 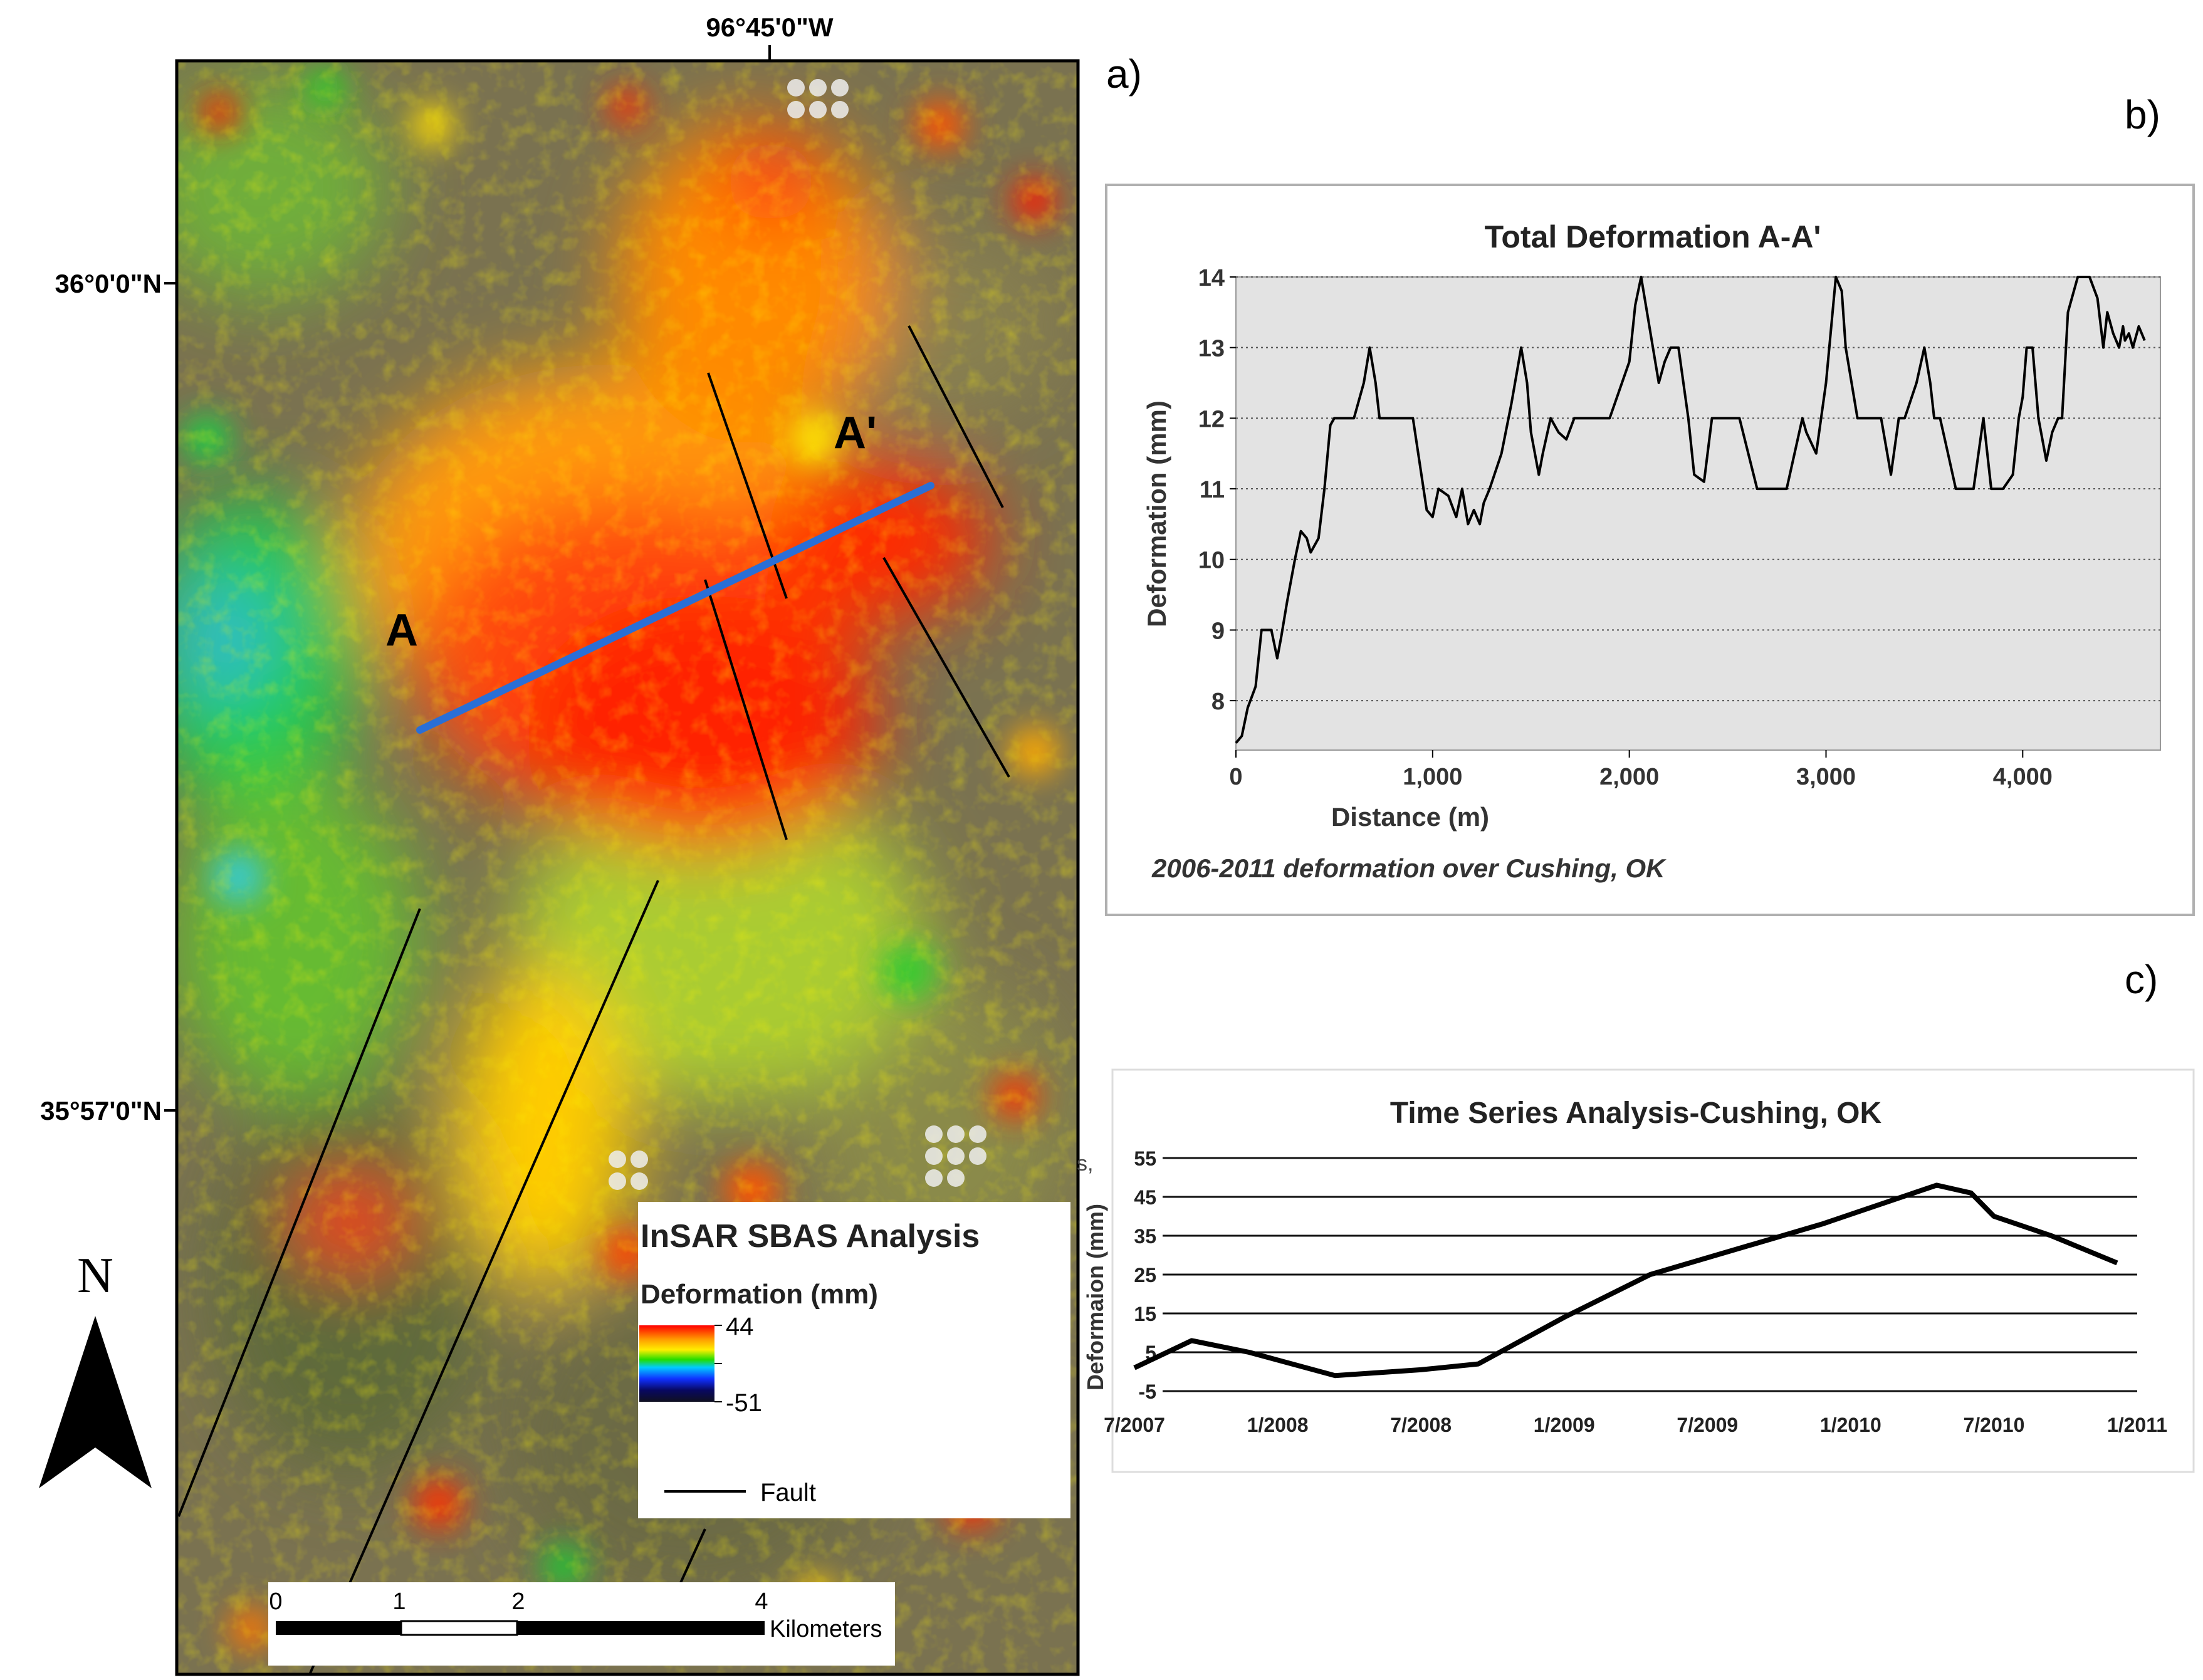 I want to click on chart-c-ytick-label: 25, so click(x=1145, y=1275).